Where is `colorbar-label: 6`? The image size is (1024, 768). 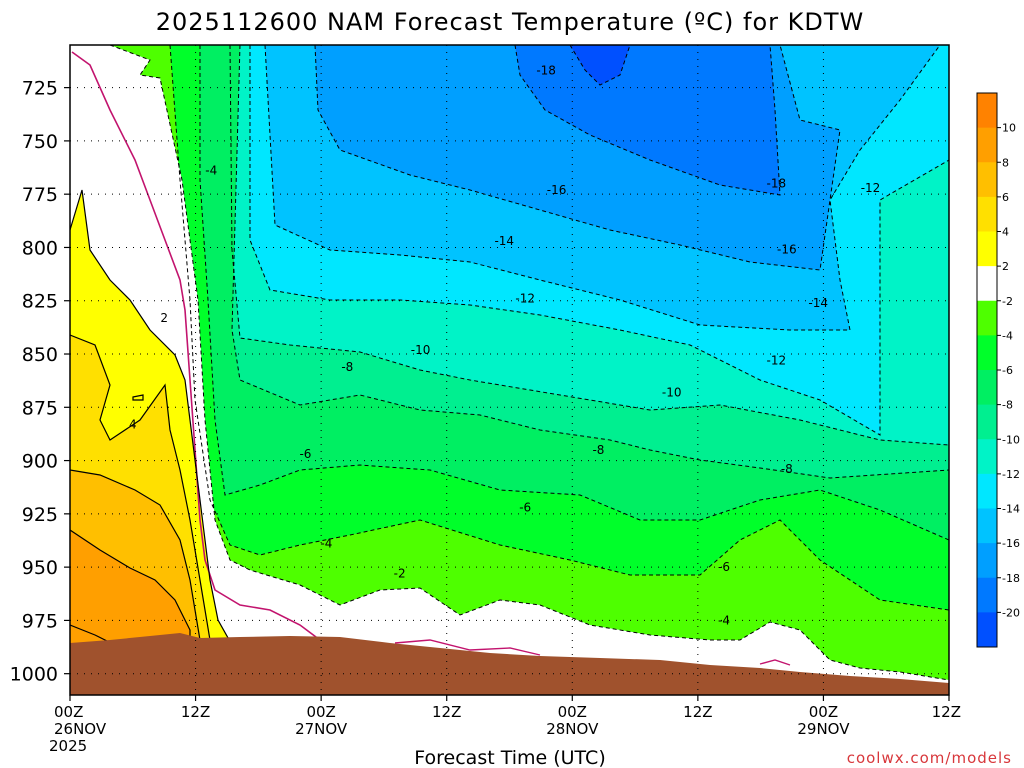 colorbar-label: 6 is located at coordinates (1005, 197).